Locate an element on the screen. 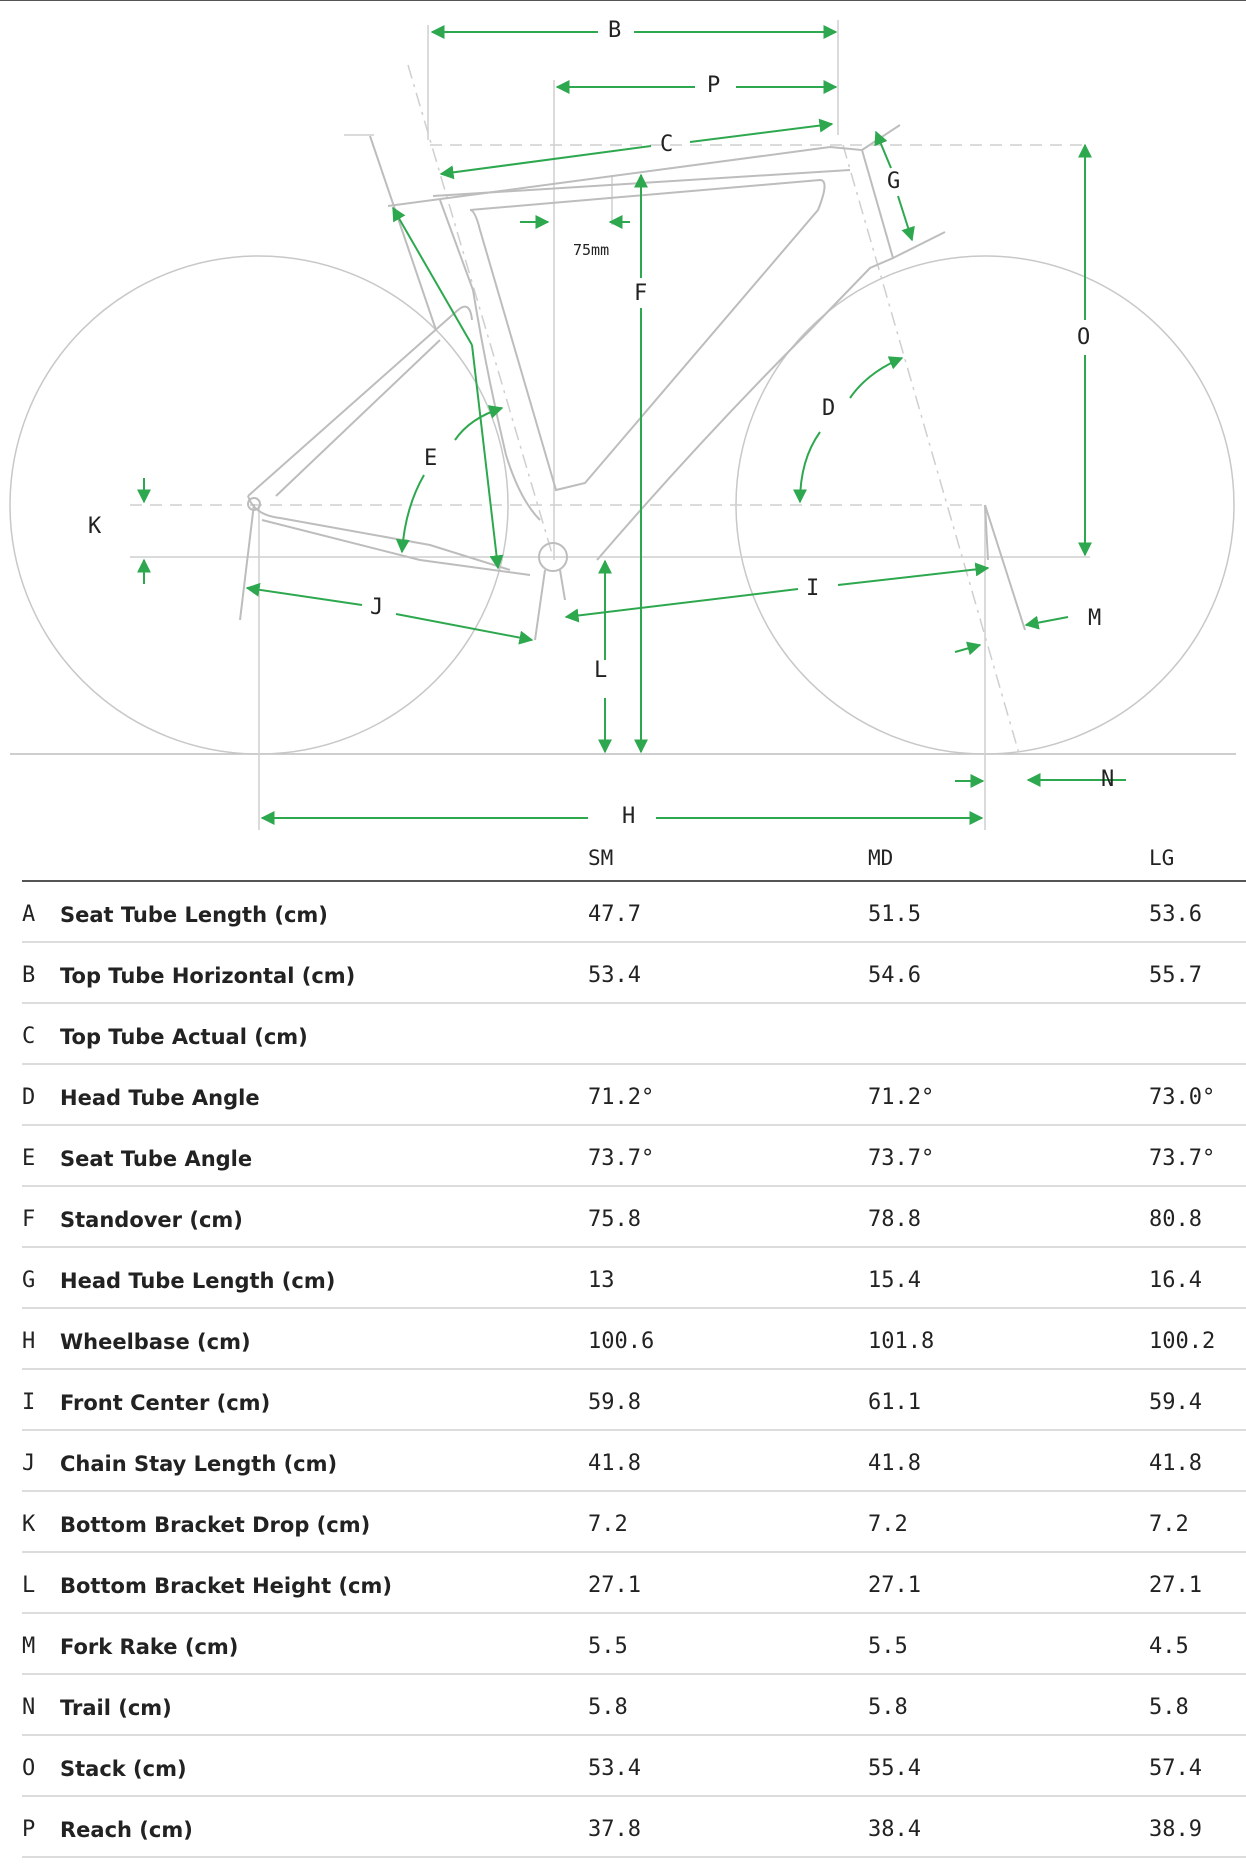 The height and width of the screenshot is (1865, 1246). row-measurement-name: Bottom Bracket Drop (cm) is located at coordinates (215, 1525).